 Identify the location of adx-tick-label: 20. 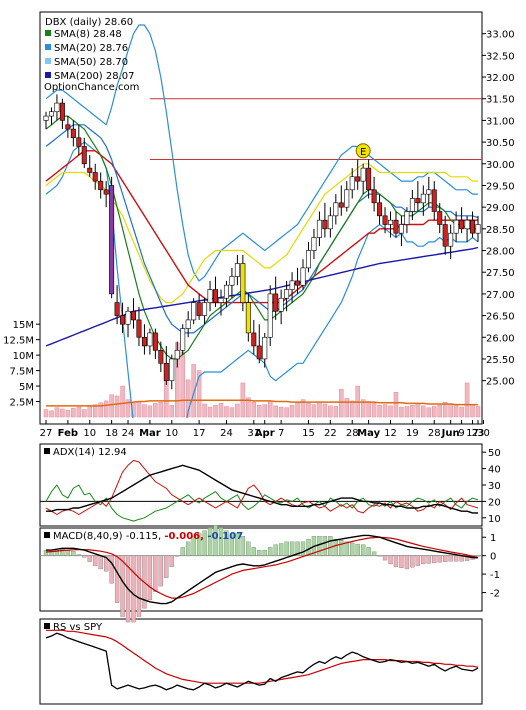
(494, 502).